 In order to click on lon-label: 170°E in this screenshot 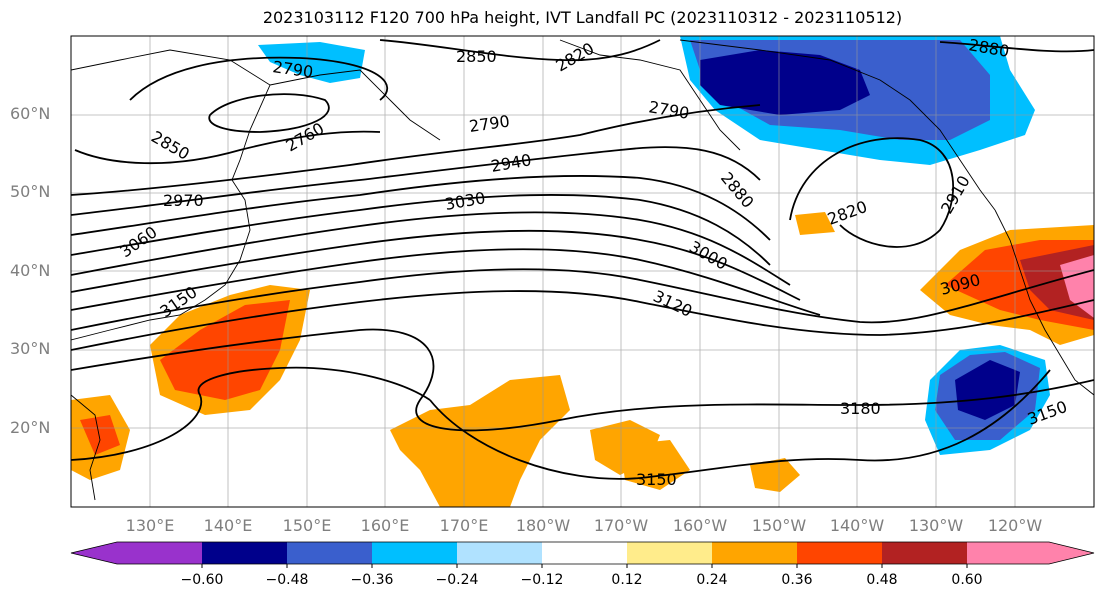, I will do `click(464, 525)`.